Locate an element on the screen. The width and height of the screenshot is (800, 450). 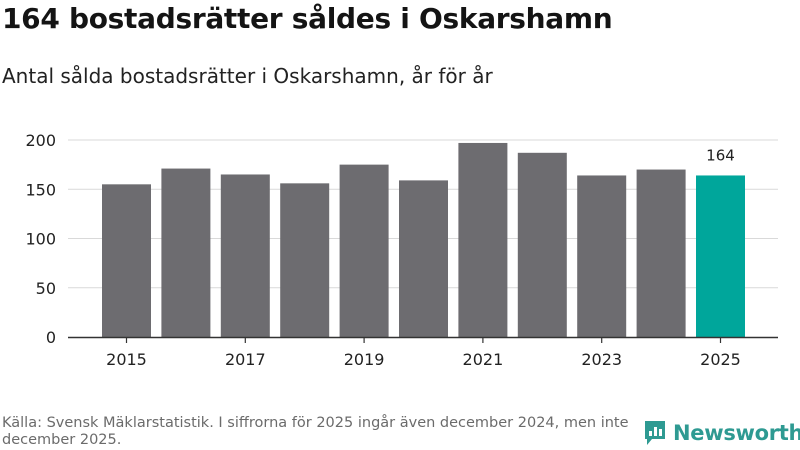
newsworthy-logo-icon is located at coordinates (655, 433).